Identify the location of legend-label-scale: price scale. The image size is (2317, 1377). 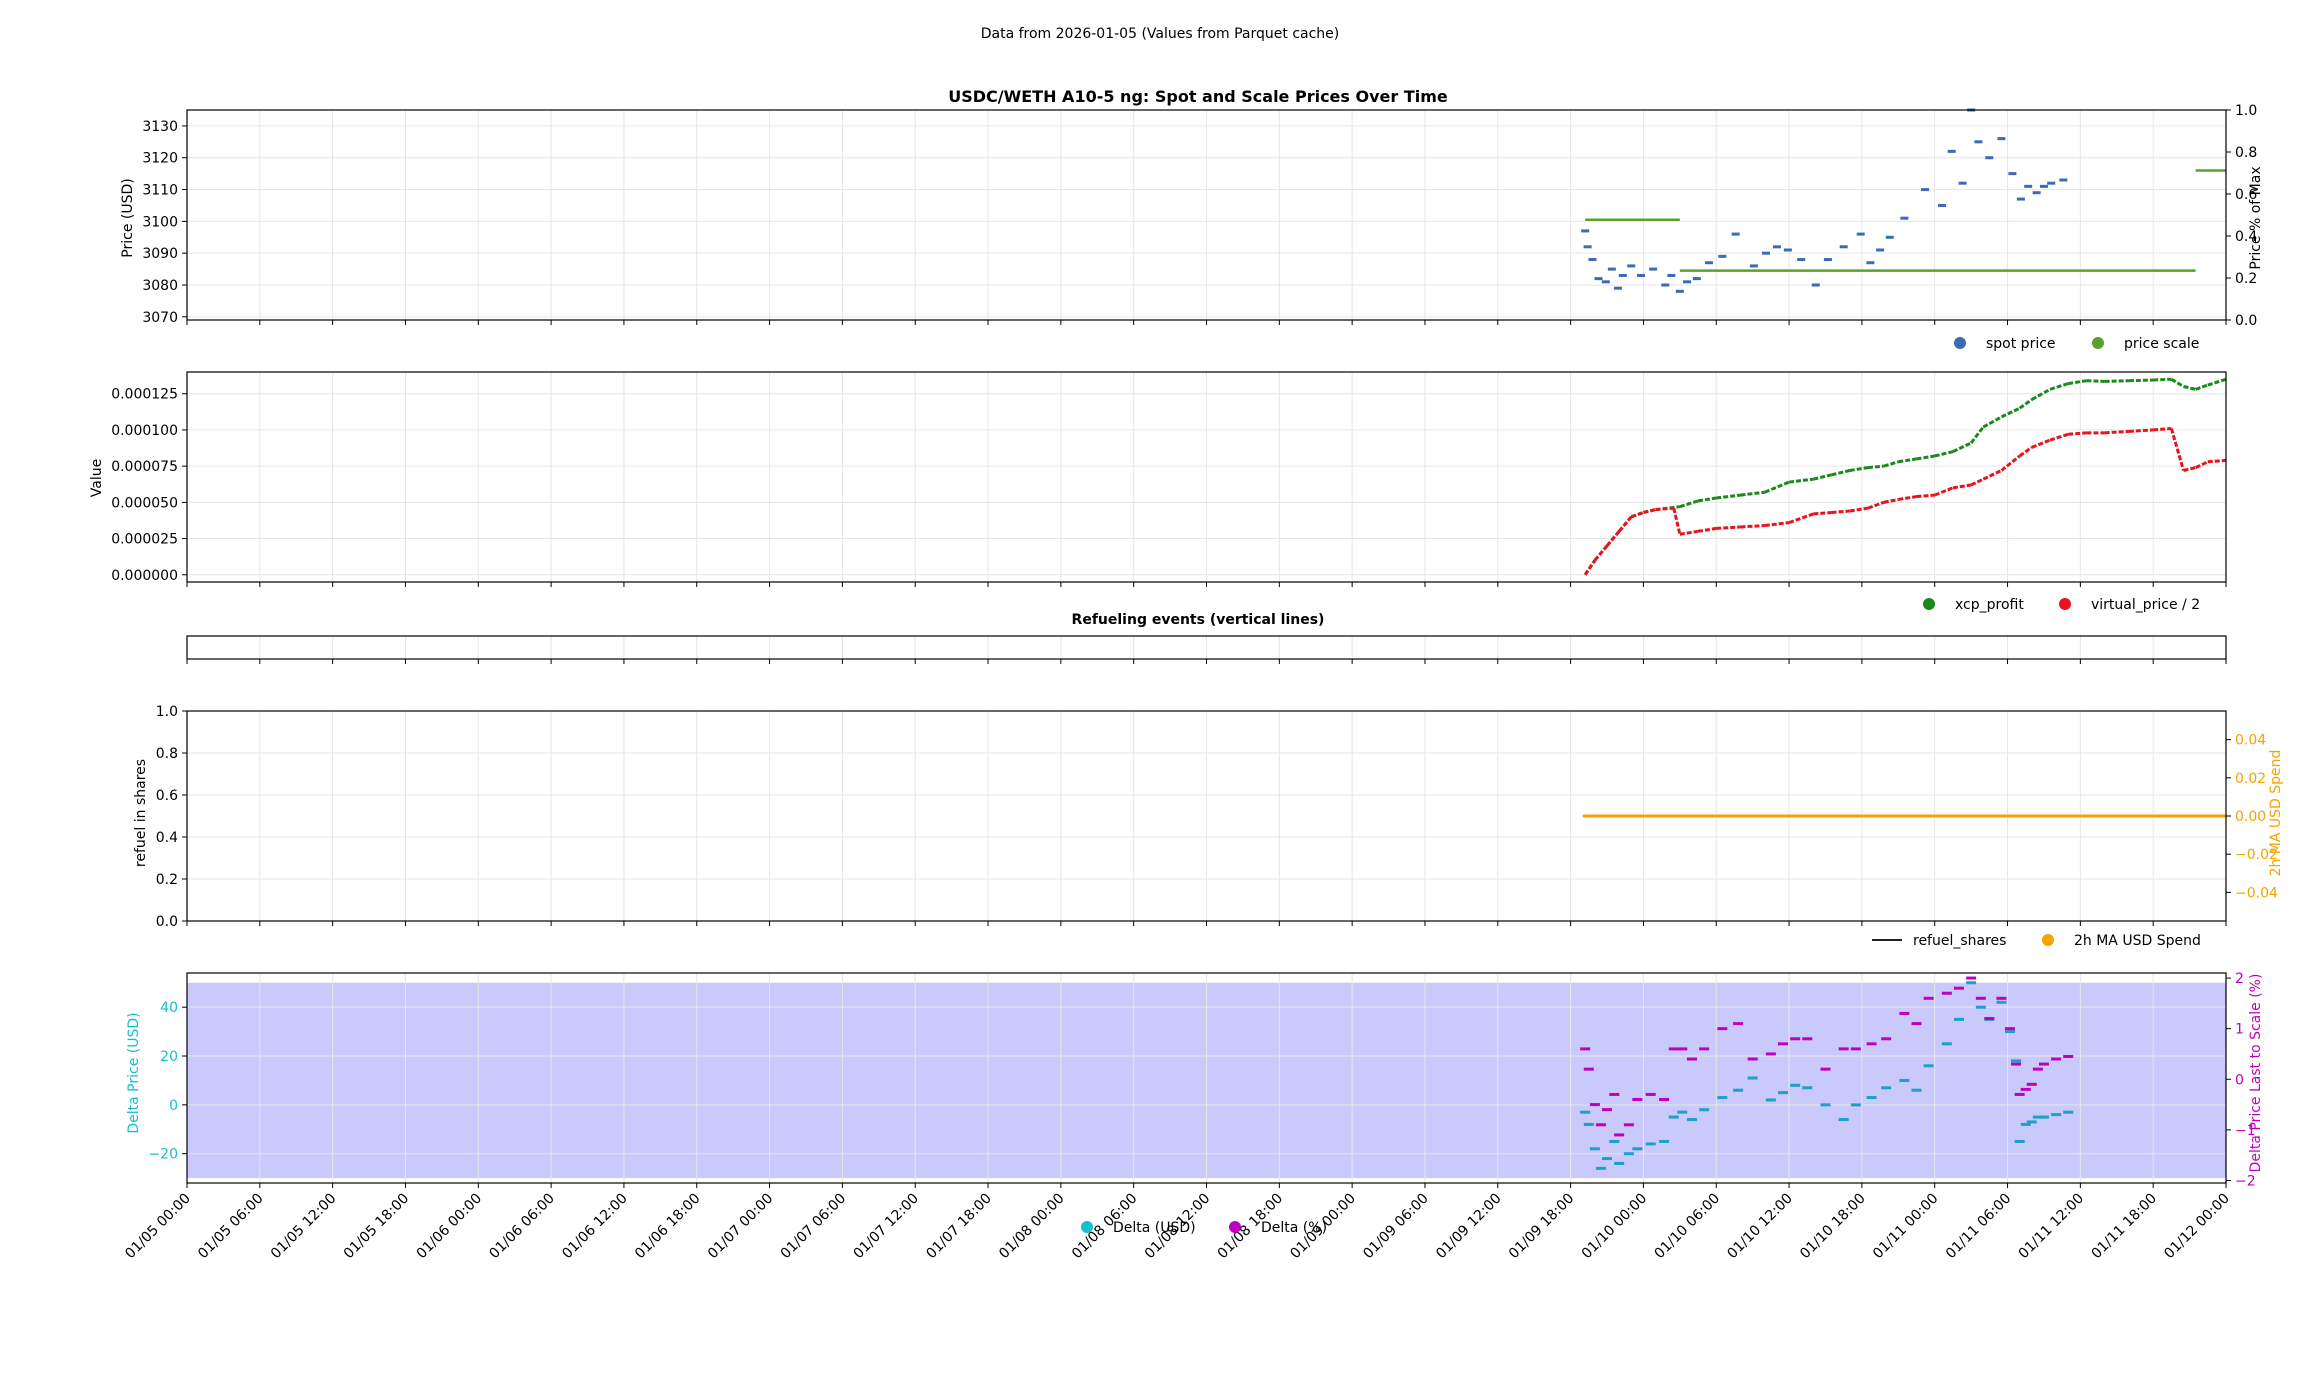
(2161, 344).